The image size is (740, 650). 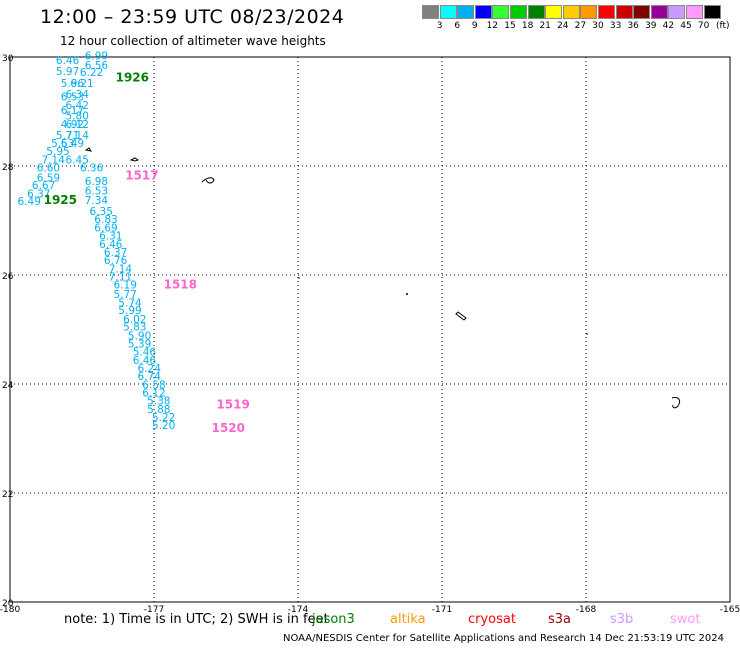 I want to click on pass-time-label: 1926, so click(x=132, y=78).